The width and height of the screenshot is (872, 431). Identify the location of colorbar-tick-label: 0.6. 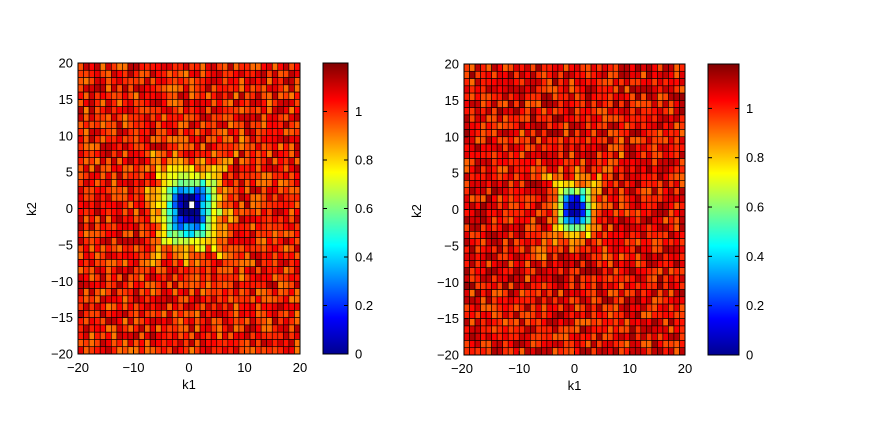
(364, 208).